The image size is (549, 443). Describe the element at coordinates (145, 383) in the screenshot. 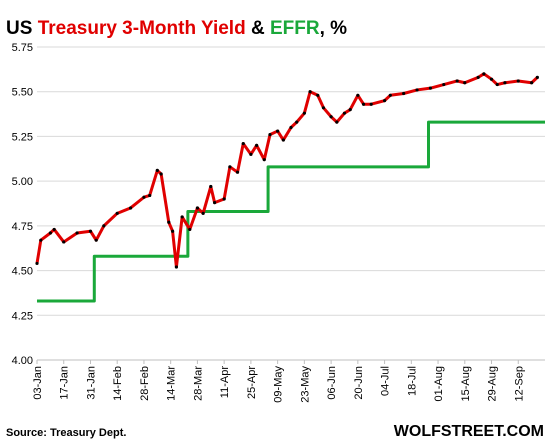

I see `x-tick-label: 28-Feb` at that location.